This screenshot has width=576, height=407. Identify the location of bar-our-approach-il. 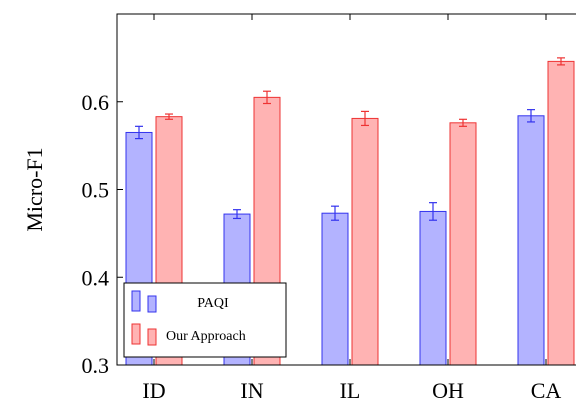
(365, 241).